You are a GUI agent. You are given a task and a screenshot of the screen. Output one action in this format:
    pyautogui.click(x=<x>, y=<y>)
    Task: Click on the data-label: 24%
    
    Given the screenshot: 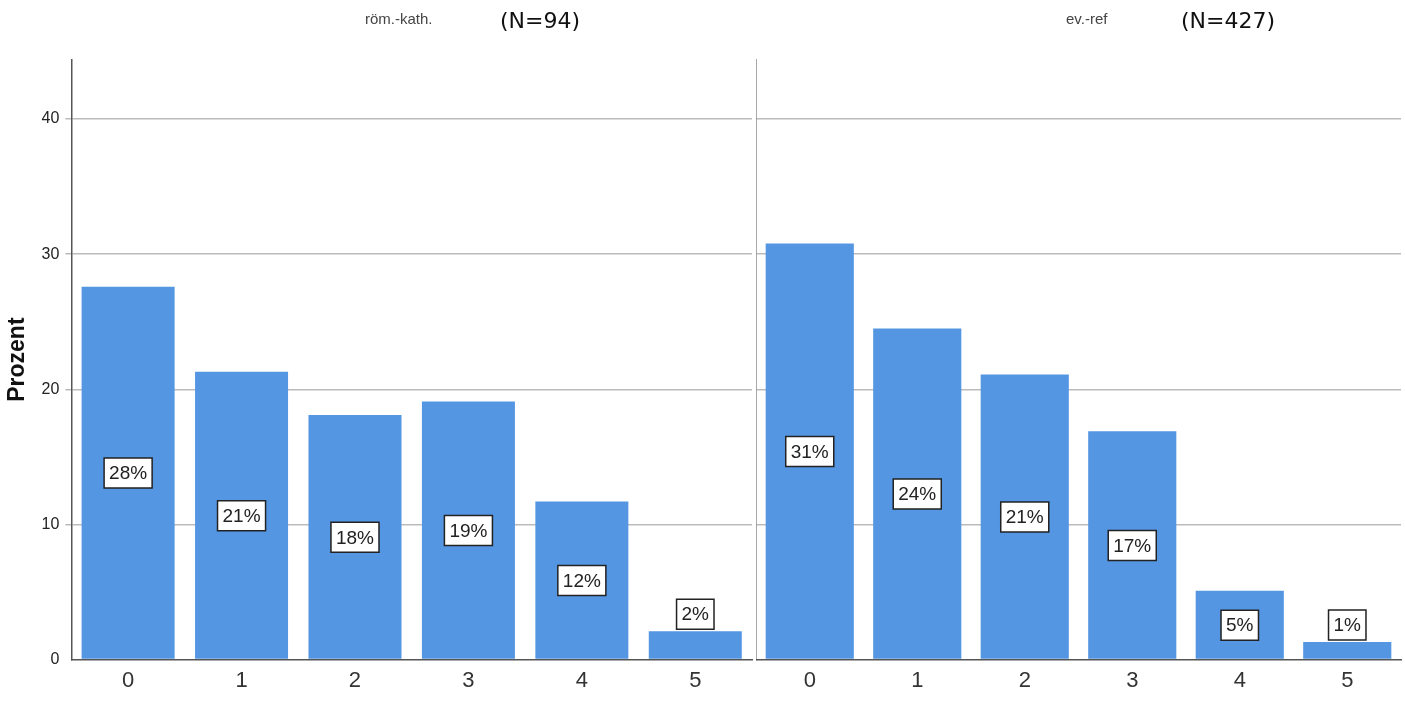 What is the action you would take?
    pyautogui.click(x=917, y=494)
    